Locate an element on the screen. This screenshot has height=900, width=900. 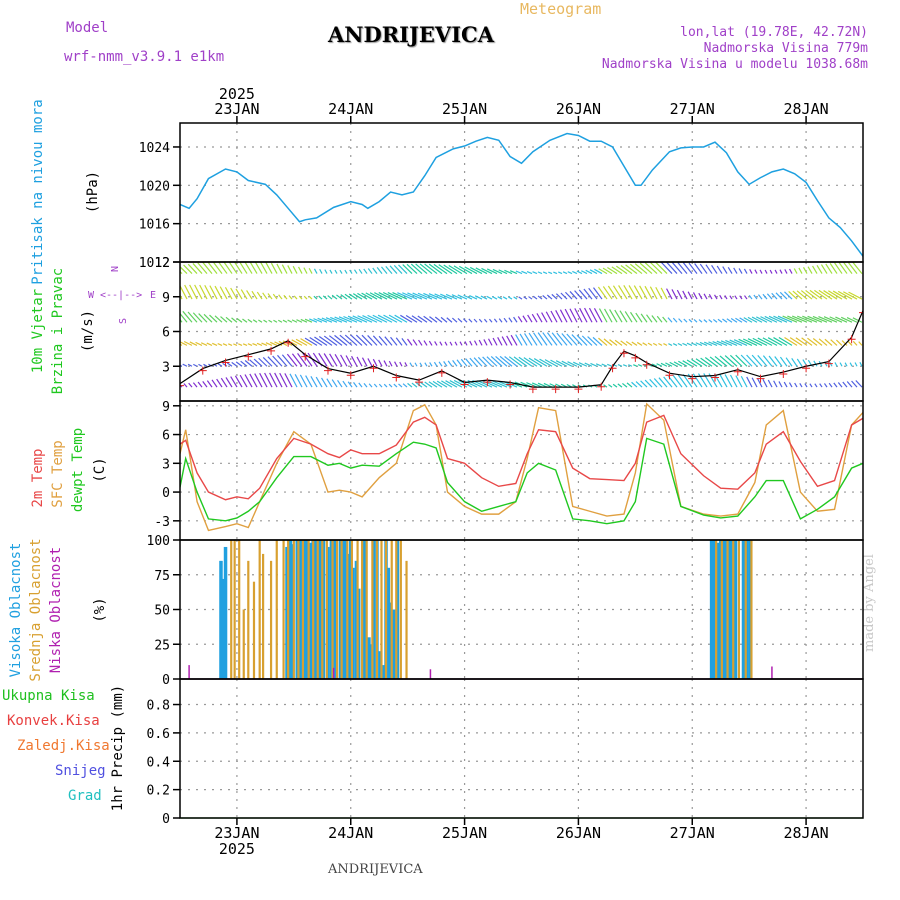
panel-frame is located at coordinates (521, 748).